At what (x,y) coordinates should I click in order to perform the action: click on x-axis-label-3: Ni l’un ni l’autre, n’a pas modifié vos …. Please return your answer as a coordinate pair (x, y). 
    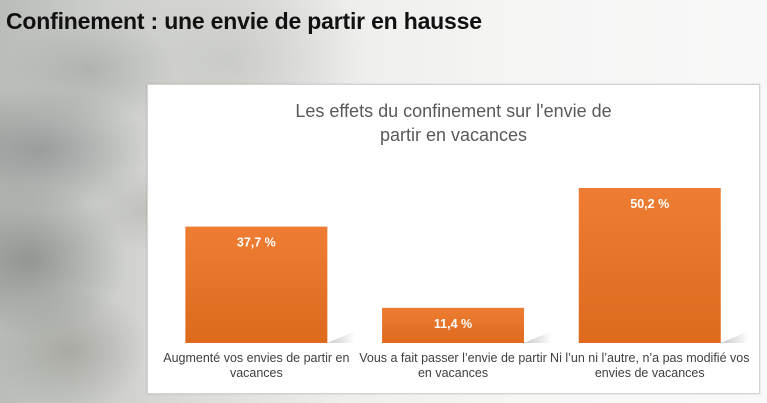
    Looking at the image, I should click on (650, 365).